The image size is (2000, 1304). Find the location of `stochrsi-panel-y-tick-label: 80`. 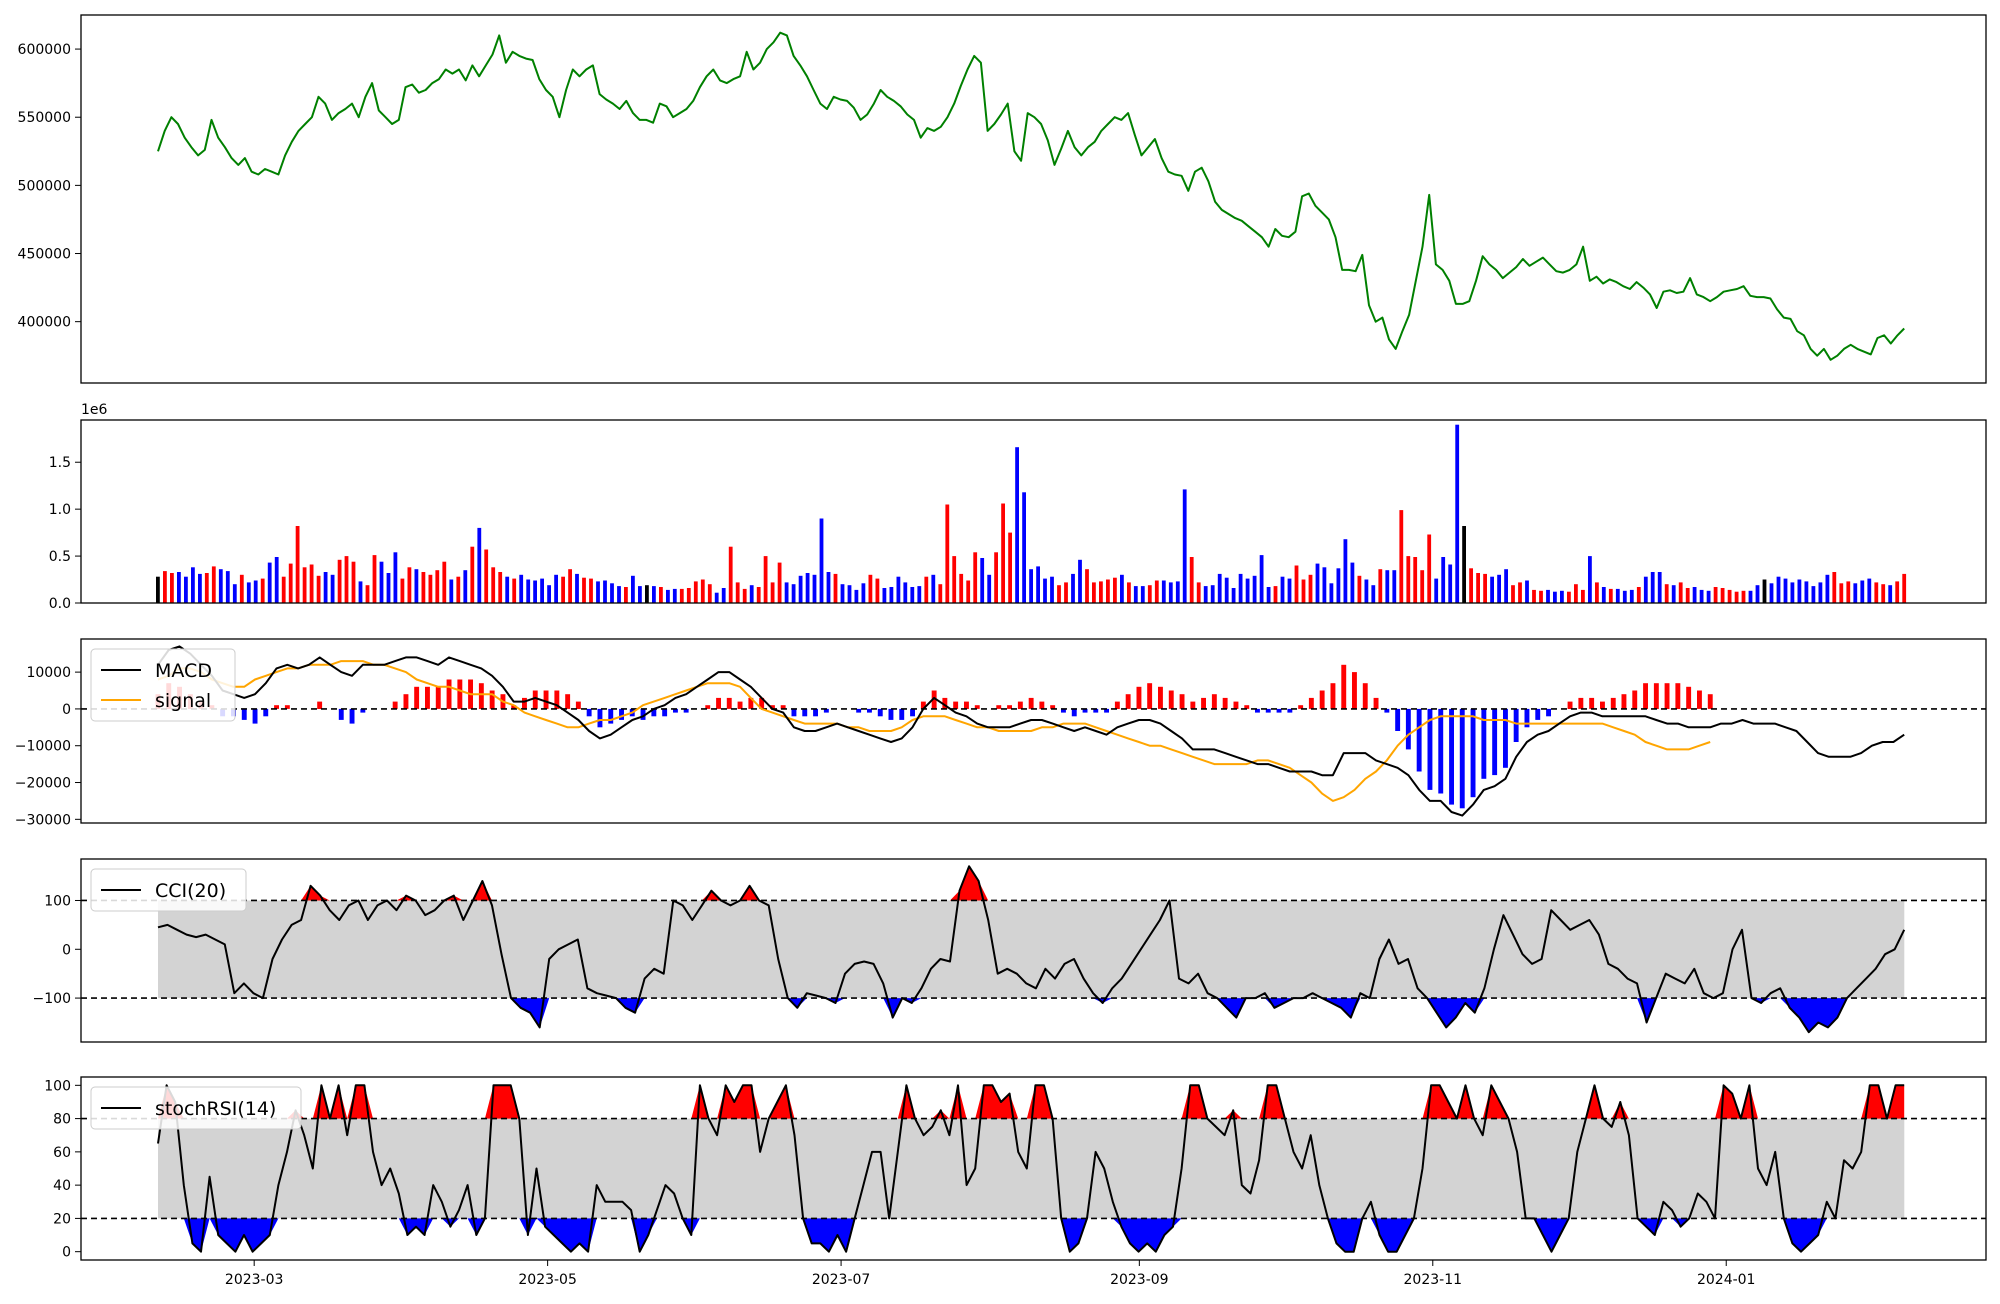

stochrsi-panel-y-tick-label: 80 is located at coordinates (62, 1120).